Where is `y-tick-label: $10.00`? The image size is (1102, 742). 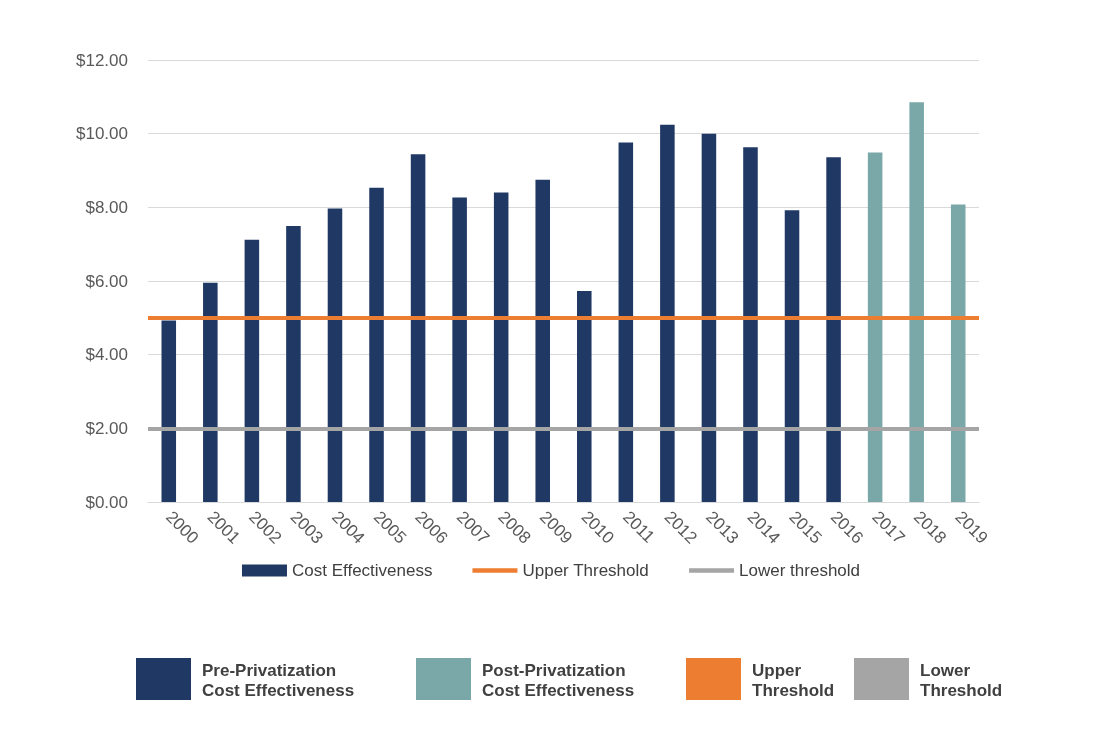 y-tick-label: $10.00 is located at coordinates (102, 134).